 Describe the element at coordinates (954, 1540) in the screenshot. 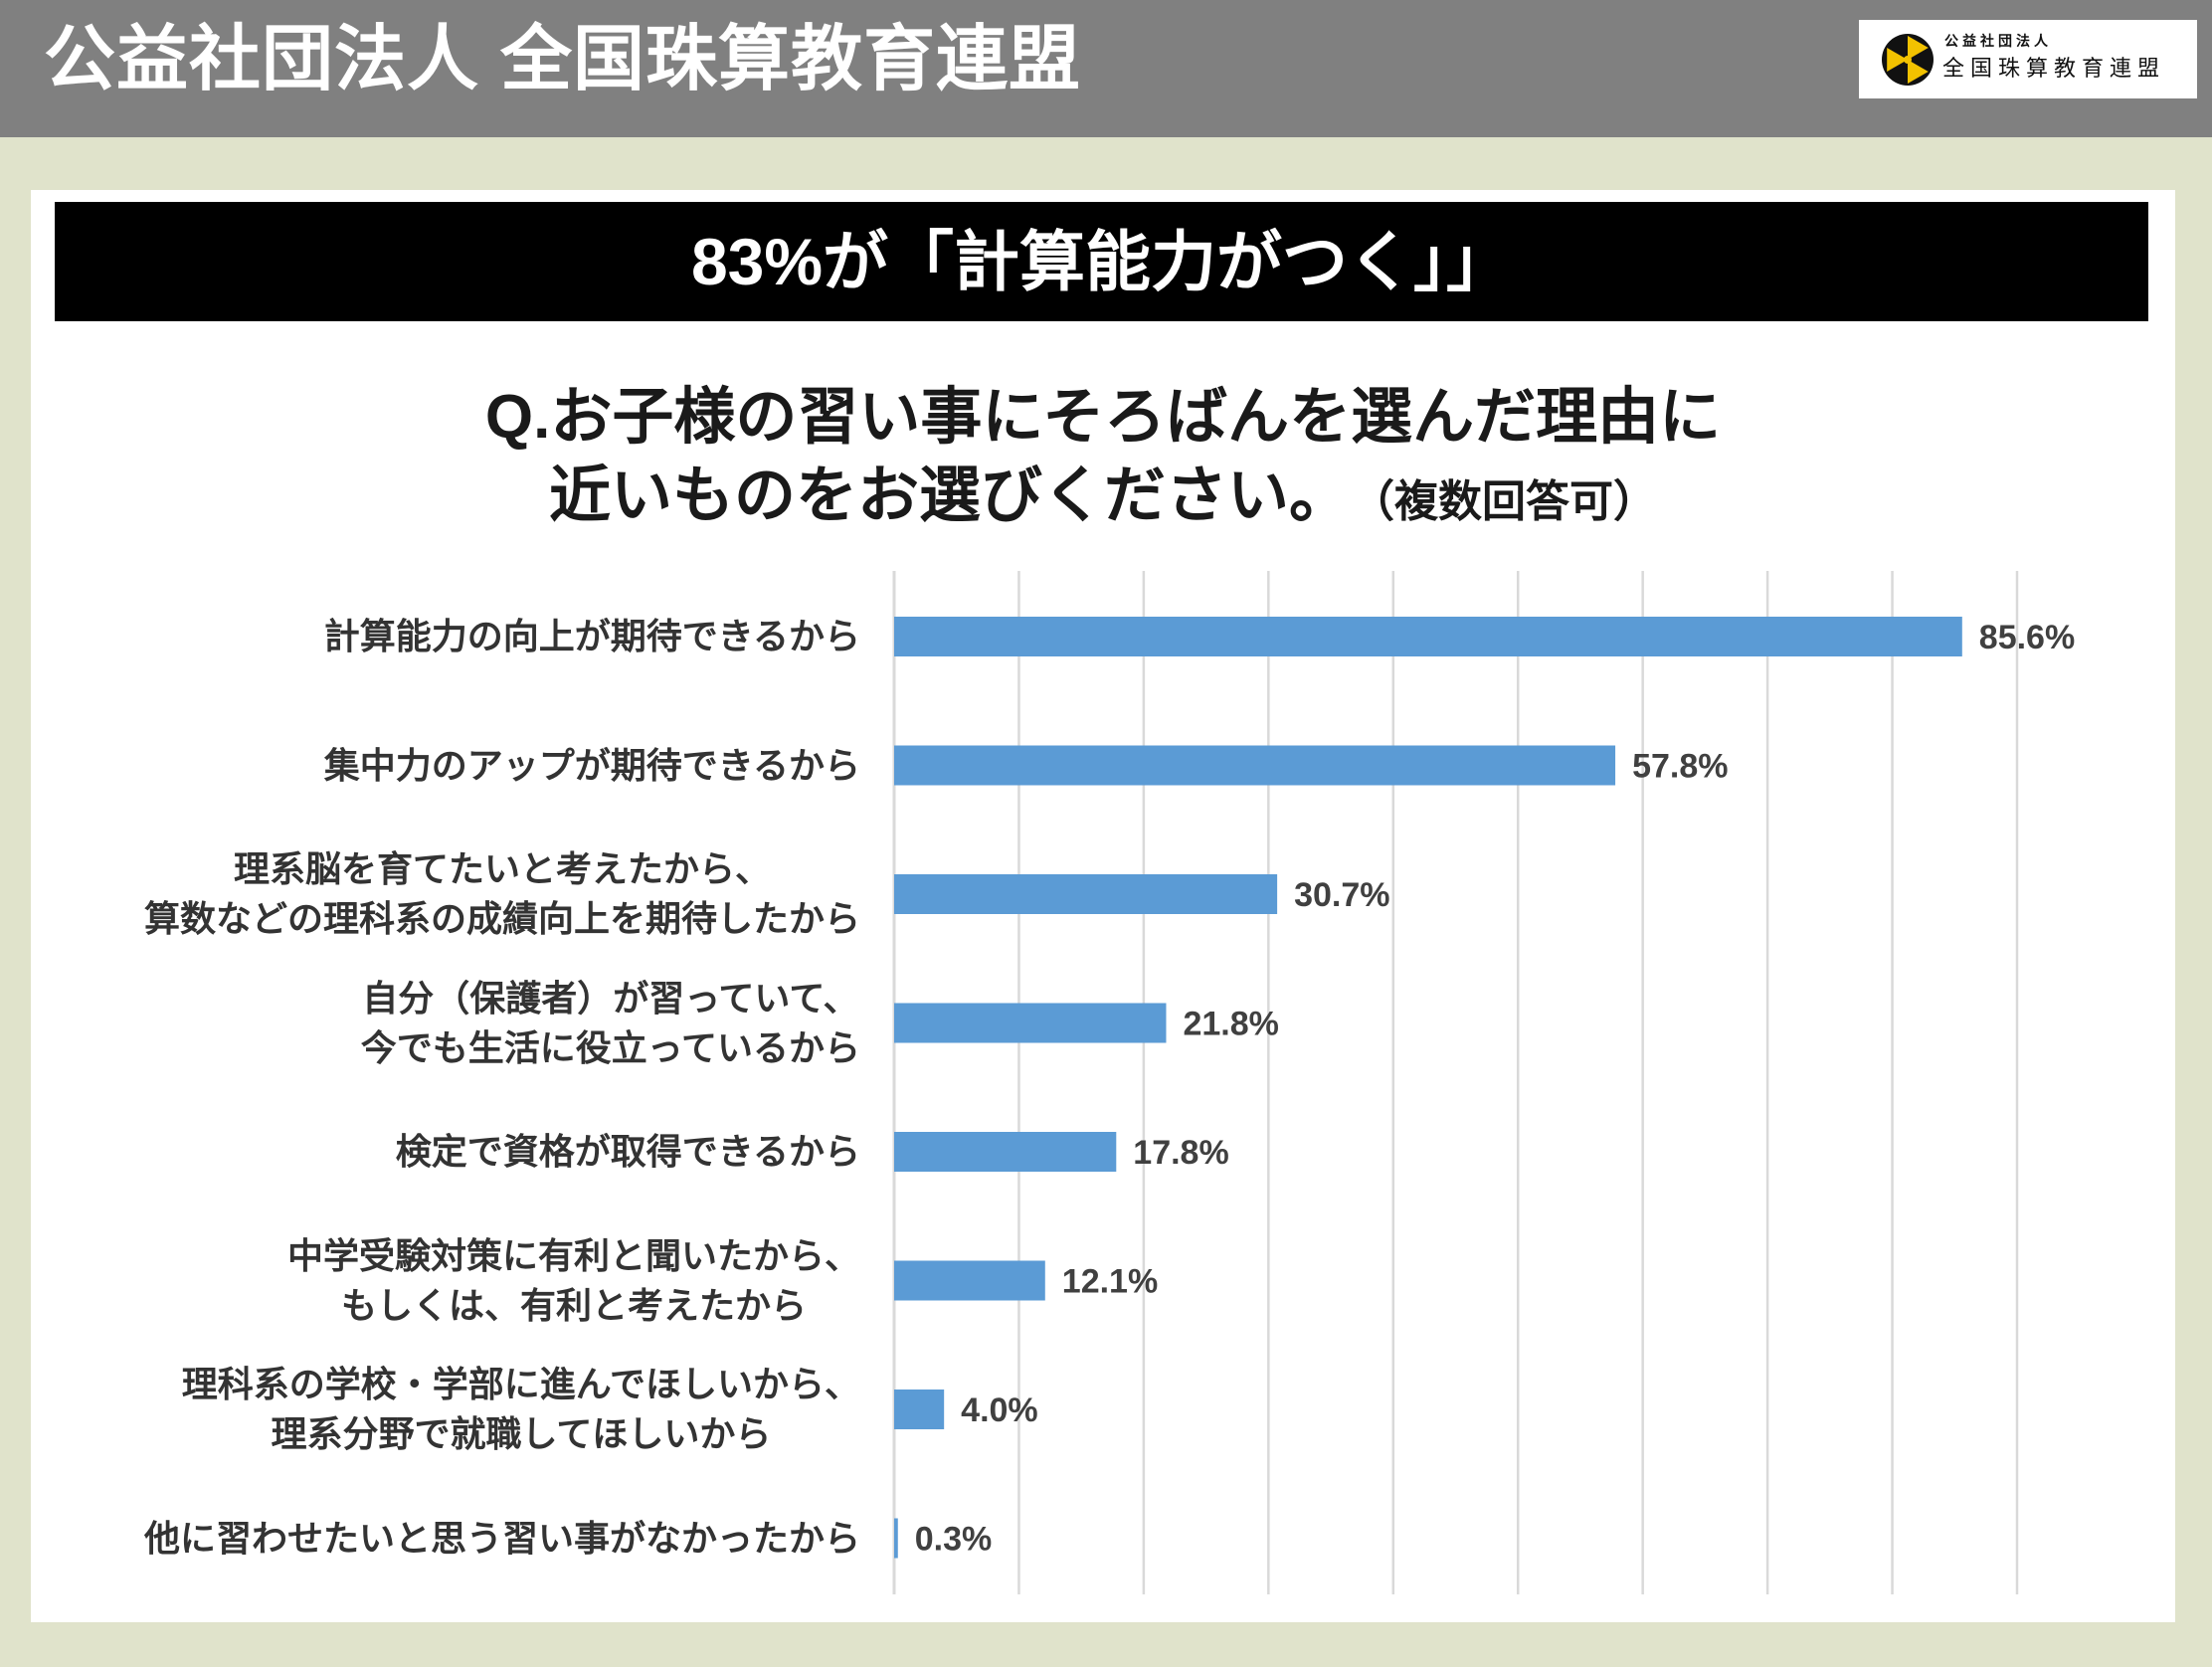

I see `value-label: 0.3%` at that location.